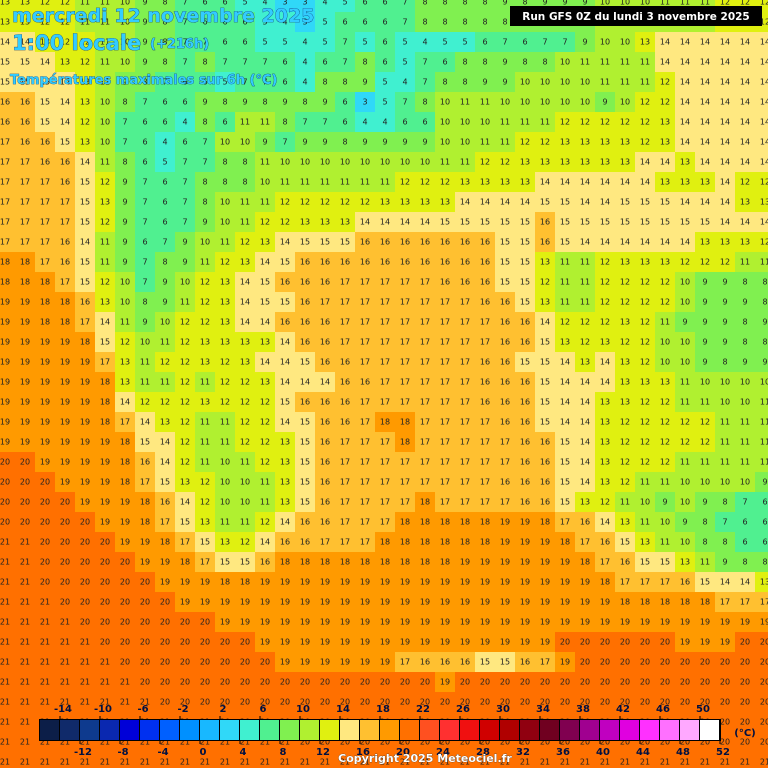 The image size is (768, 768). Describe the element at coordinates (409, 730) in the screenshot. I see `legend-swatch` at that location.